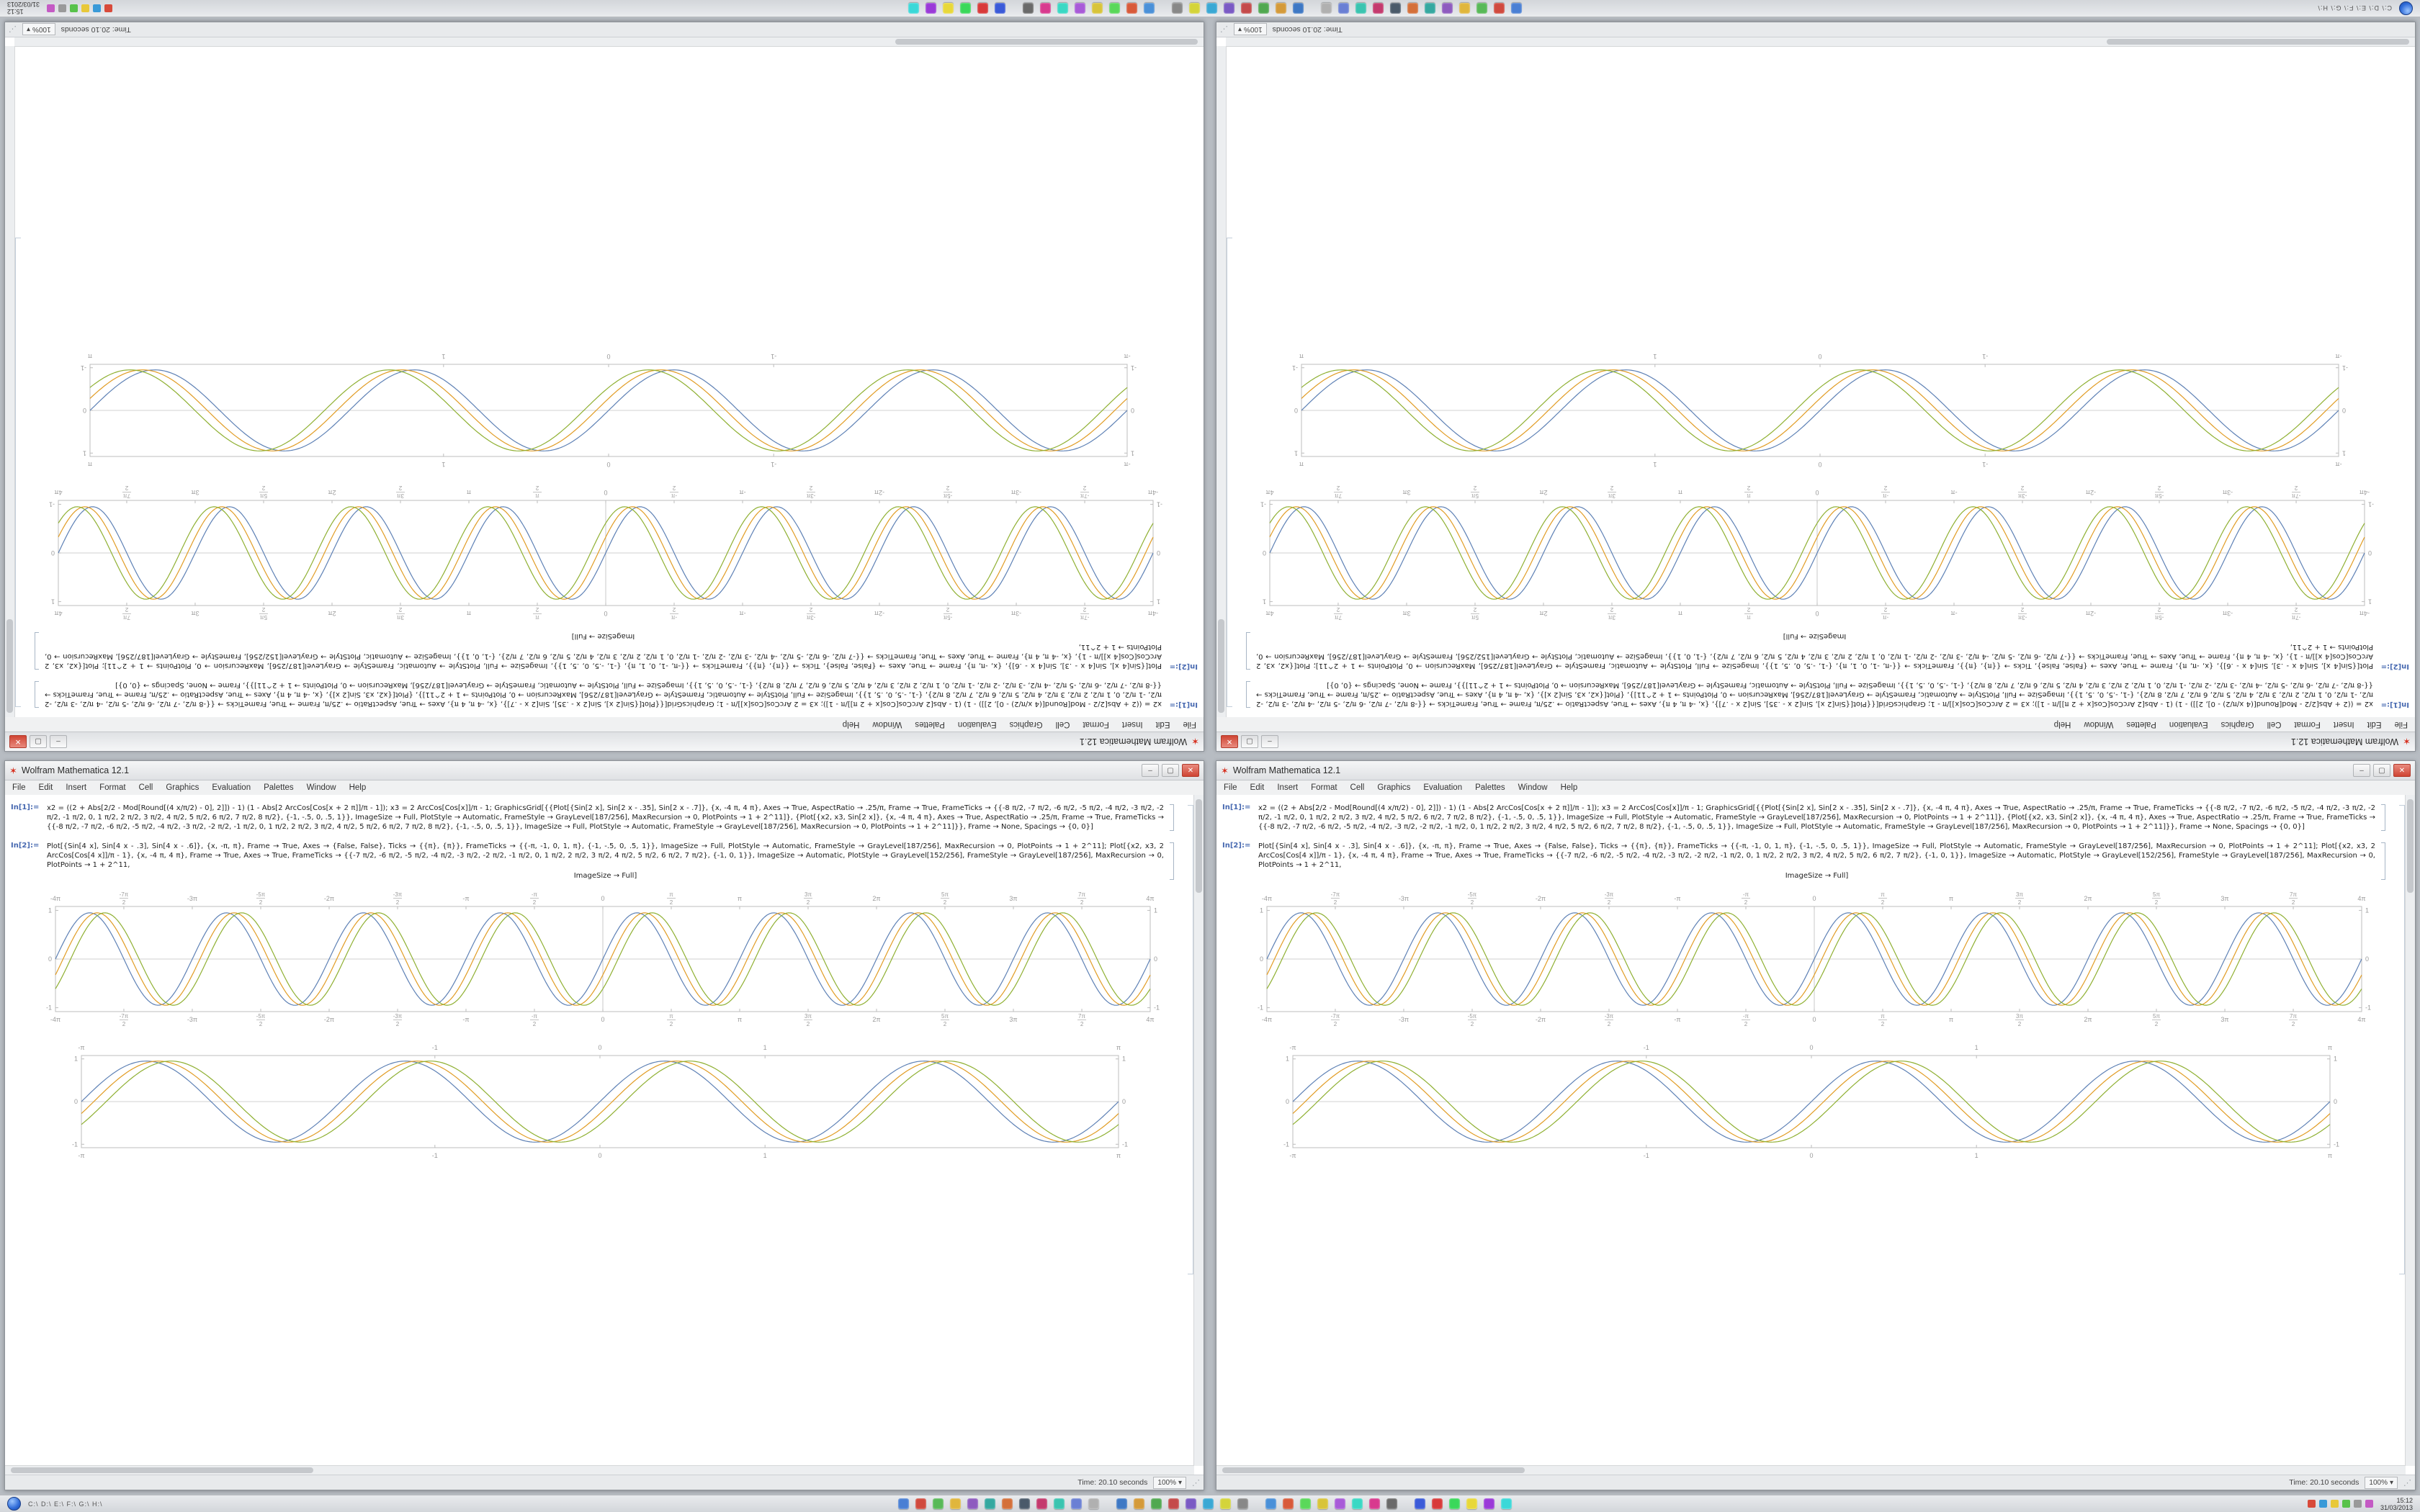 This screenshot has height=1512, width=2420. What do you see at coordinates (2396, 1504) in the screenshot?
I see `taskbar-clock: 15:12 31/03/2013` at bounding box center [2396, 1504].